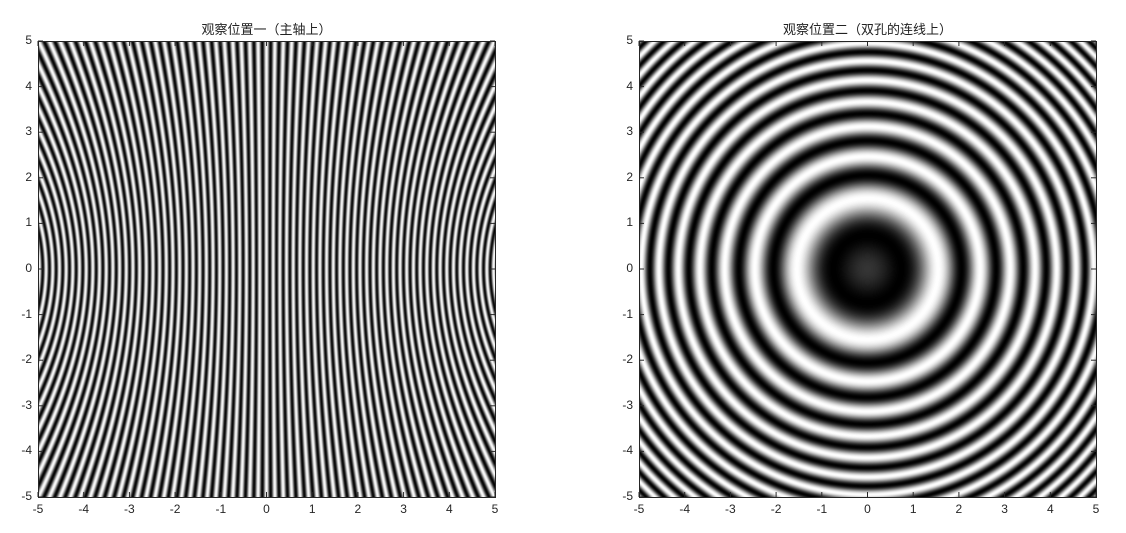 The width and height of the screenshot is (1126, 533). I want to click on chart-title-2: 观察位置二（双孔的连线上）, so click(867, 30).